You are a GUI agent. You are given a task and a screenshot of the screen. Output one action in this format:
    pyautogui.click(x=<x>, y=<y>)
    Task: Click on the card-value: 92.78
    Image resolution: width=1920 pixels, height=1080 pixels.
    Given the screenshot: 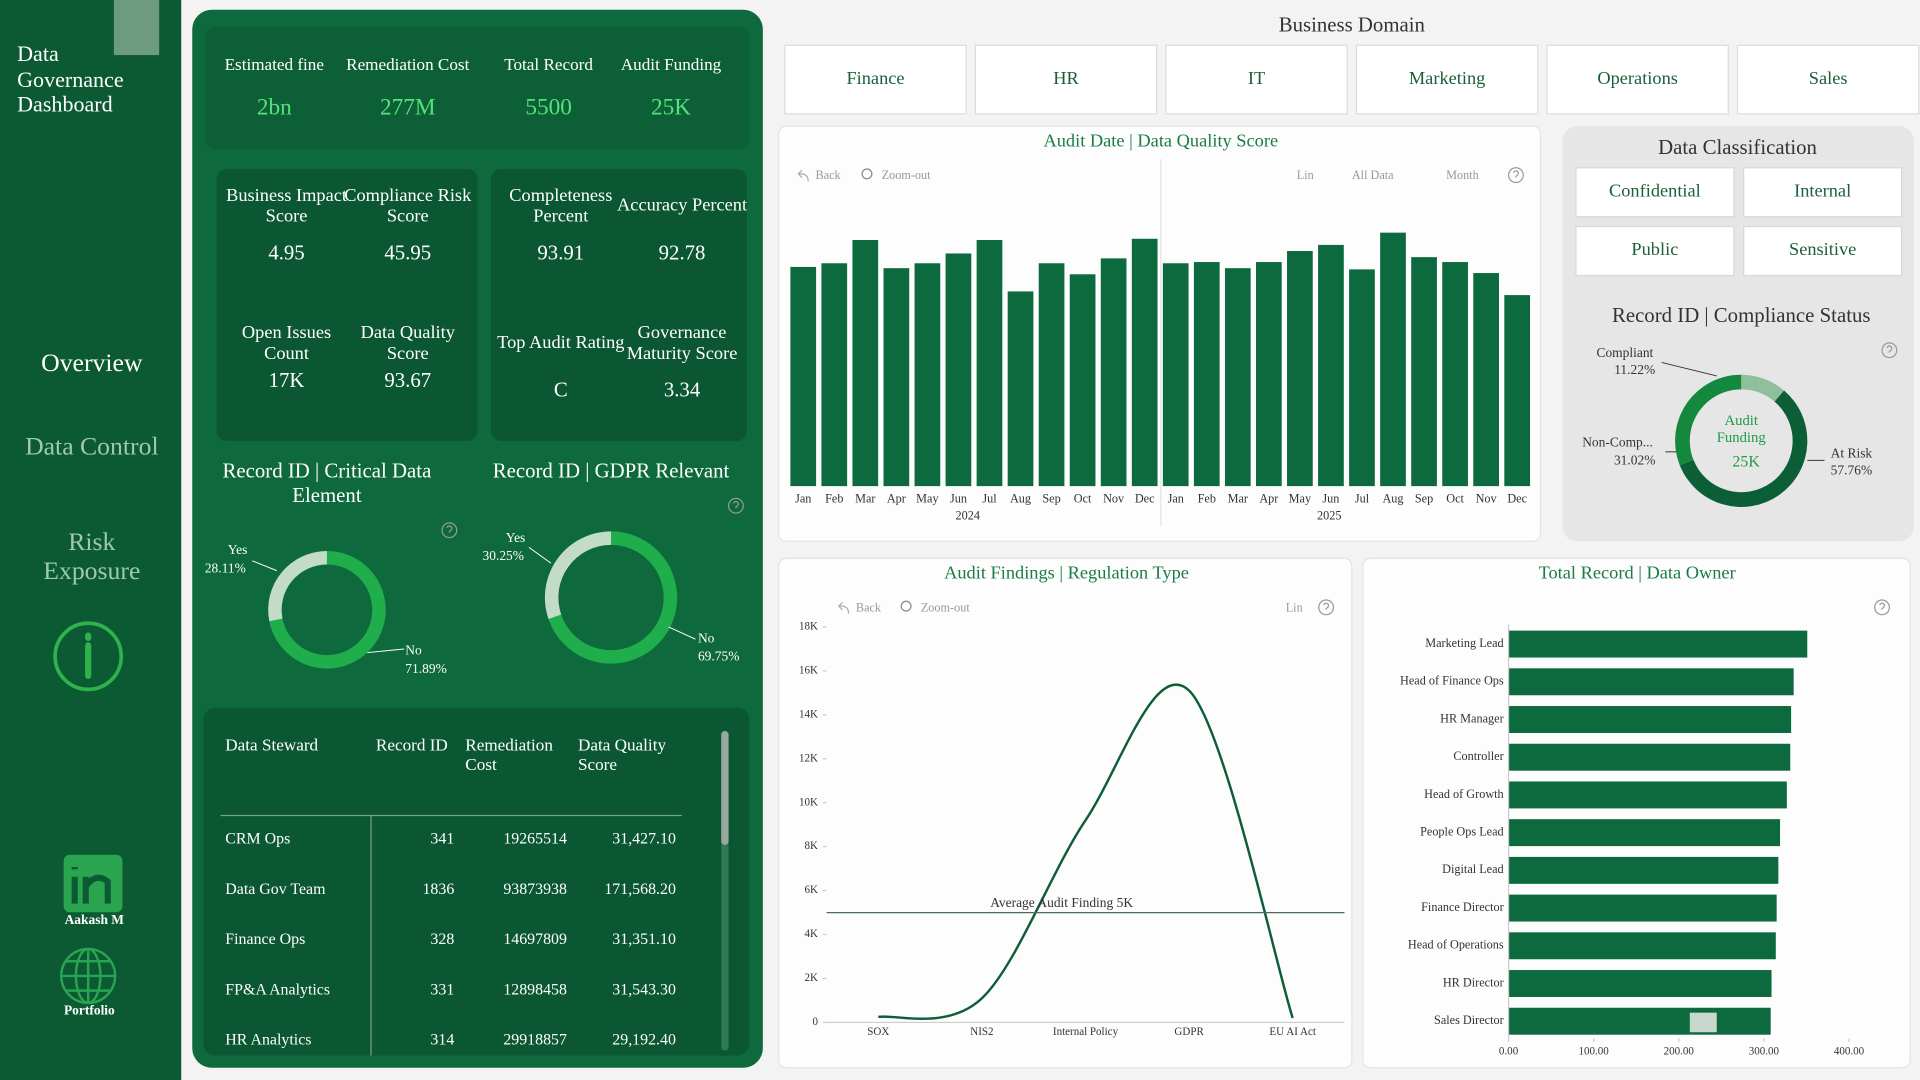 What is the action you would take?
    pyautogui.click(x=682, y=252)
    